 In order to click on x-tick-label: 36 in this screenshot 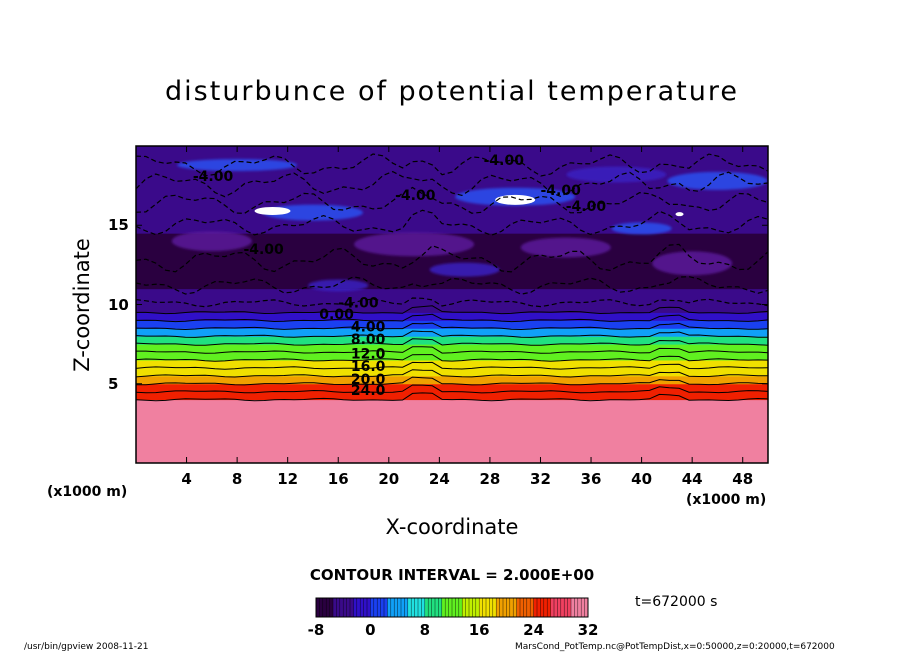, I will do `click(591, 479)`.